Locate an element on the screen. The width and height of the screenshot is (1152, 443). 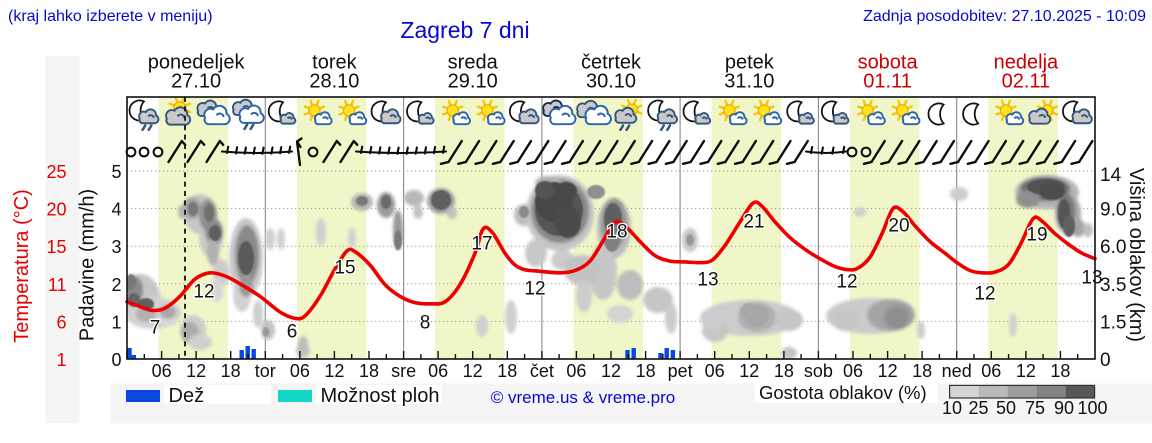
svg-text: 7 is located at coordinates (155, 328).